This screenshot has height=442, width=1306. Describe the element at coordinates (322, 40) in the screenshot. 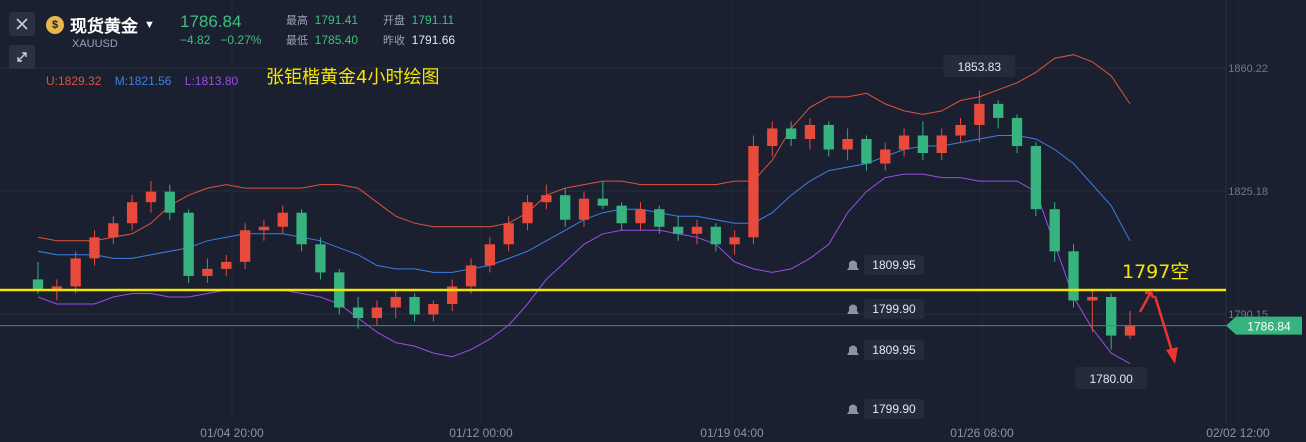

I see `stat-low: 最低 1785.40` at that location.